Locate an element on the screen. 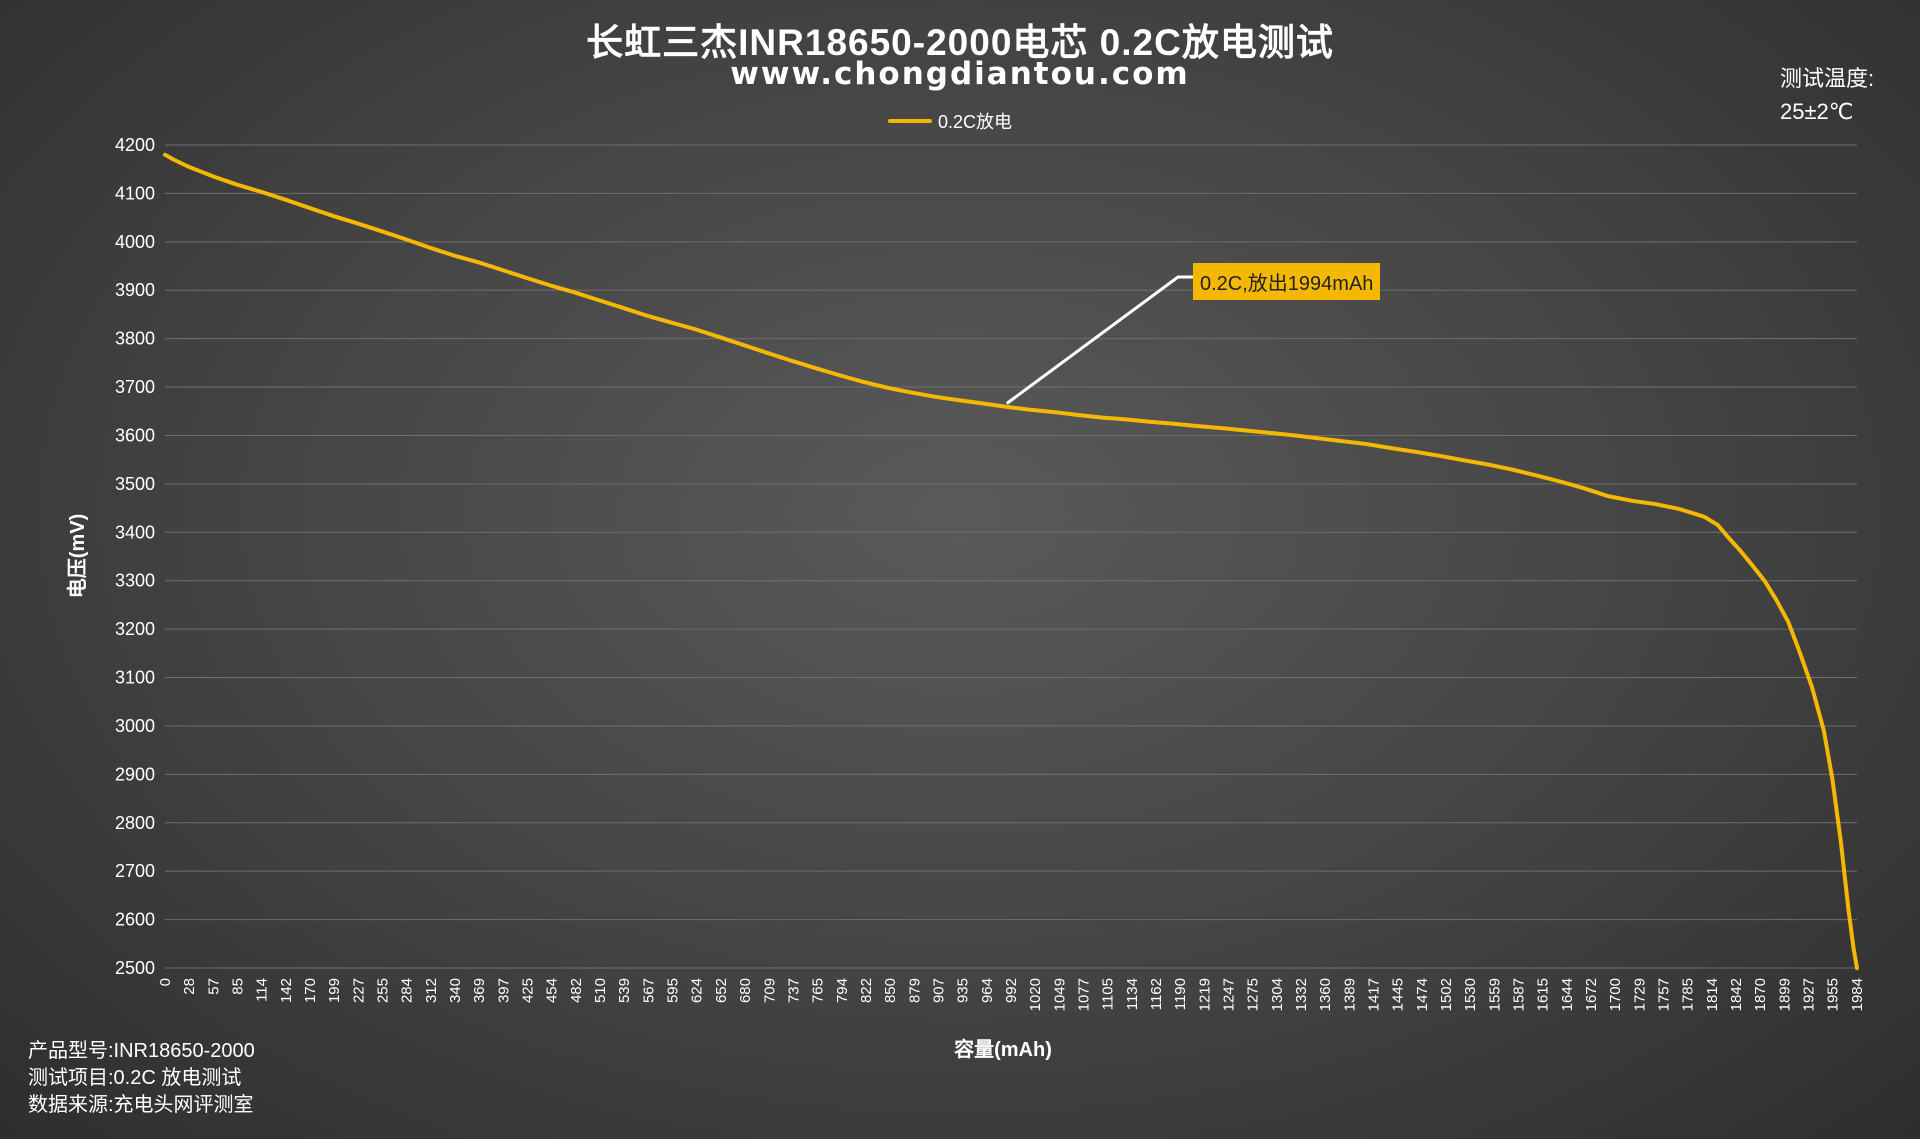  x-tick-label: 425 is located at coordinates (528, 990).